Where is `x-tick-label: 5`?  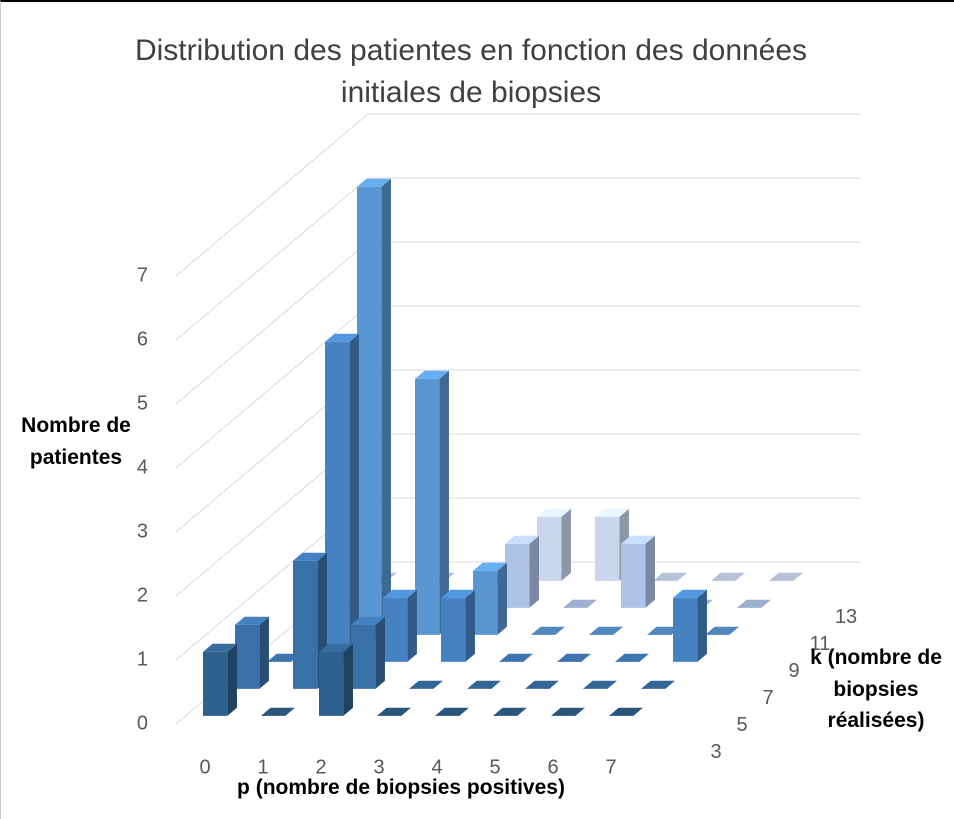 x-tick-label: 5 is located at coordinates (494, 767).